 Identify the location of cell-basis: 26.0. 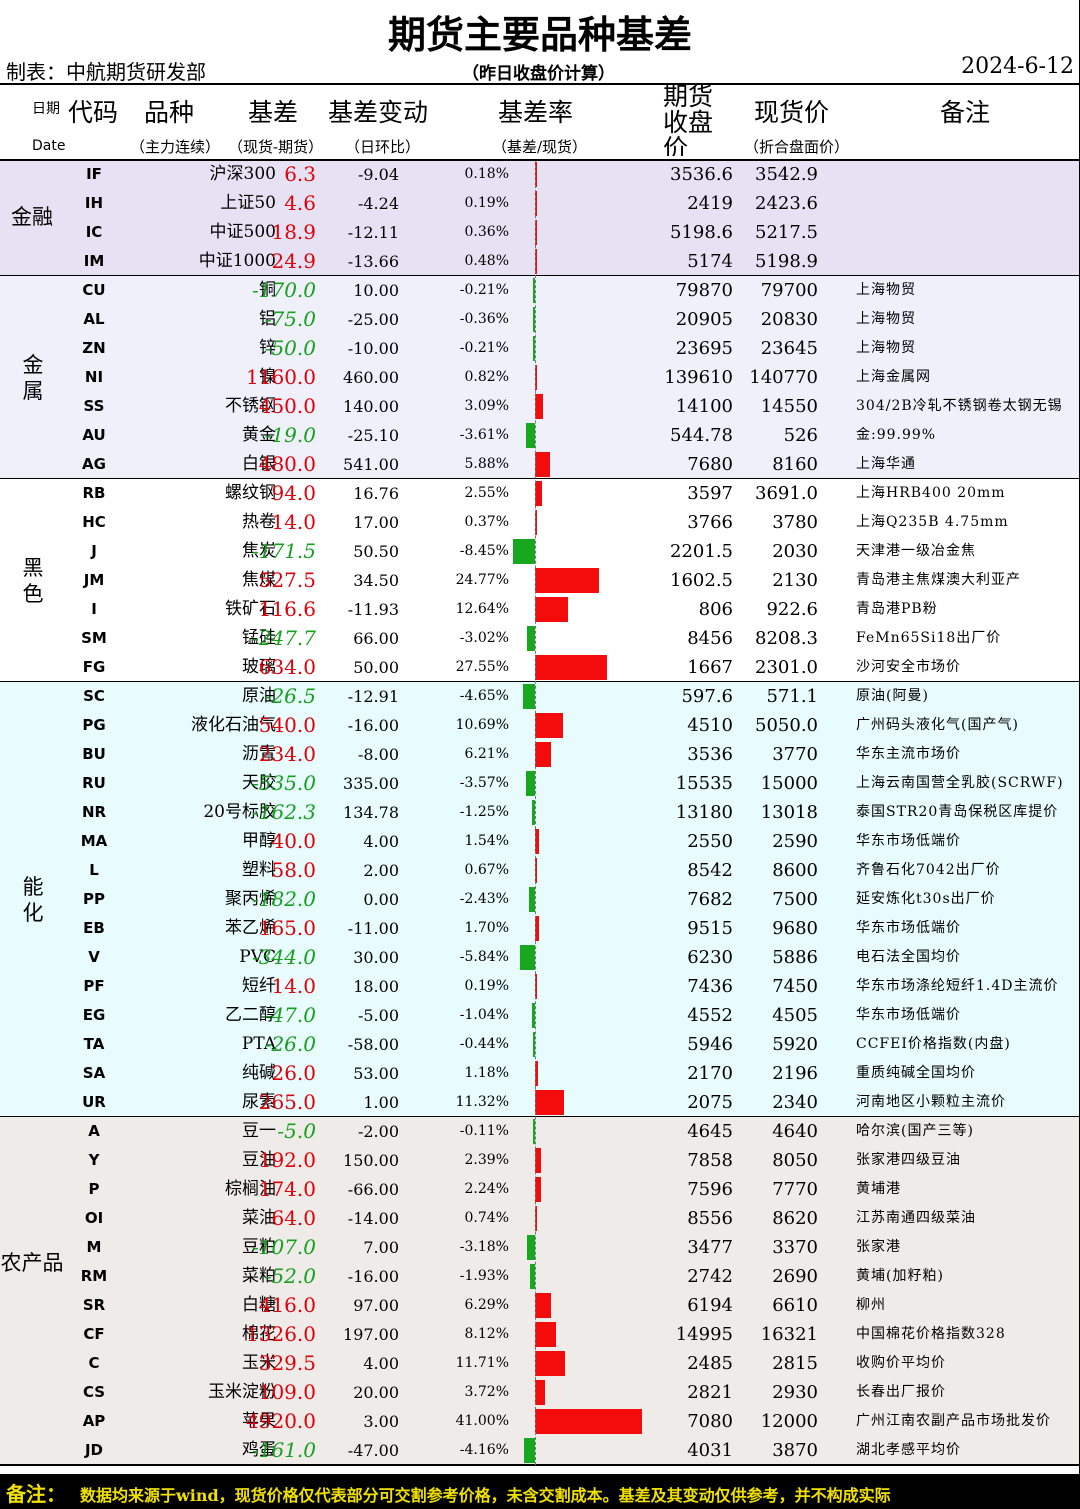
(293, 1073).